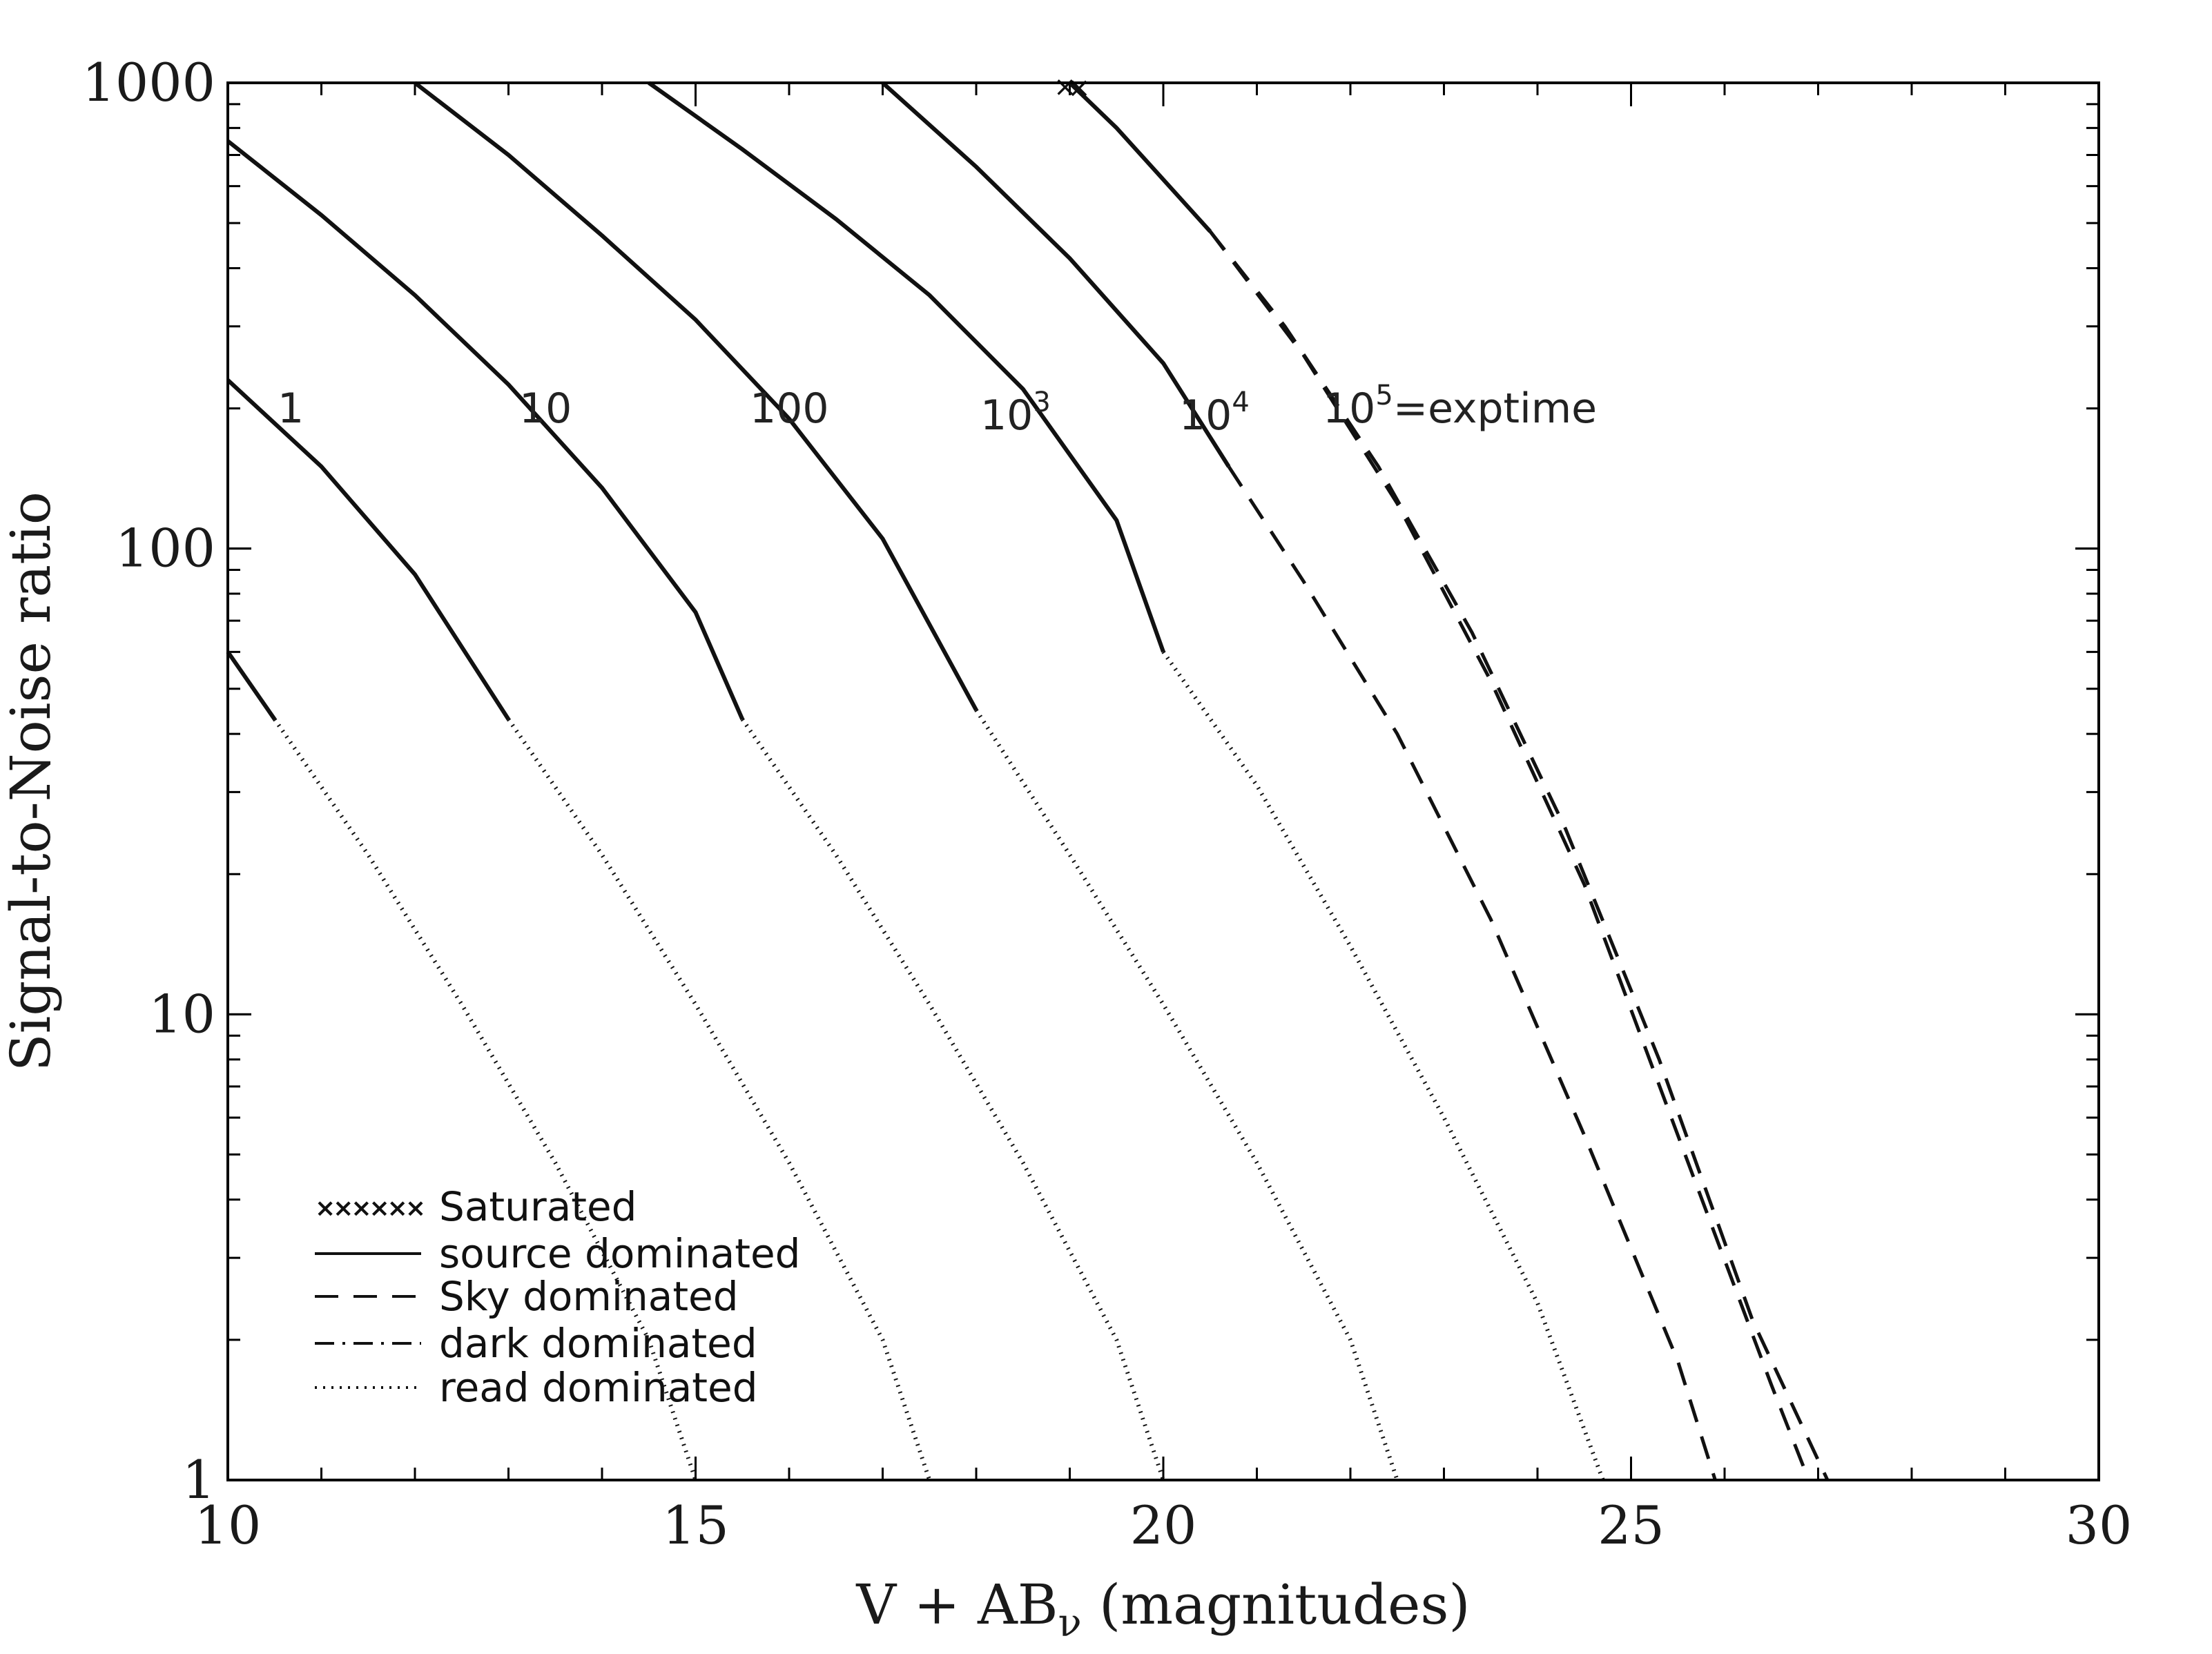 The height and width of the screenshot is (1654, 2212). What do you see at coordinates (1016, 413) in the screenshot?
I see `exptime-label: 103` at bounding box center [1016, 413].